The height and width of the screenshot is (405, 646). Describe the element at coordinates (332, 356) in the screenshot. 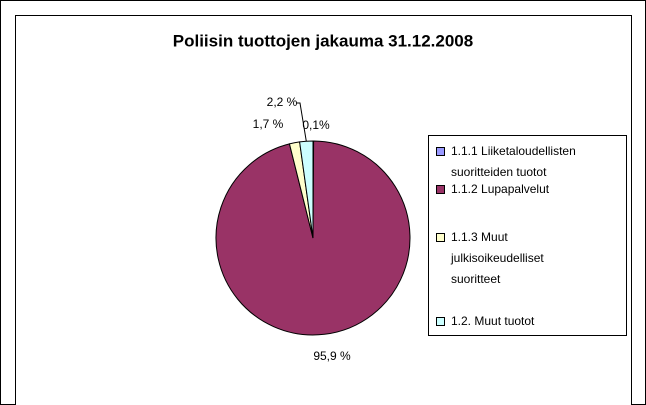

I see `data-label: 95,9 %` at that location.